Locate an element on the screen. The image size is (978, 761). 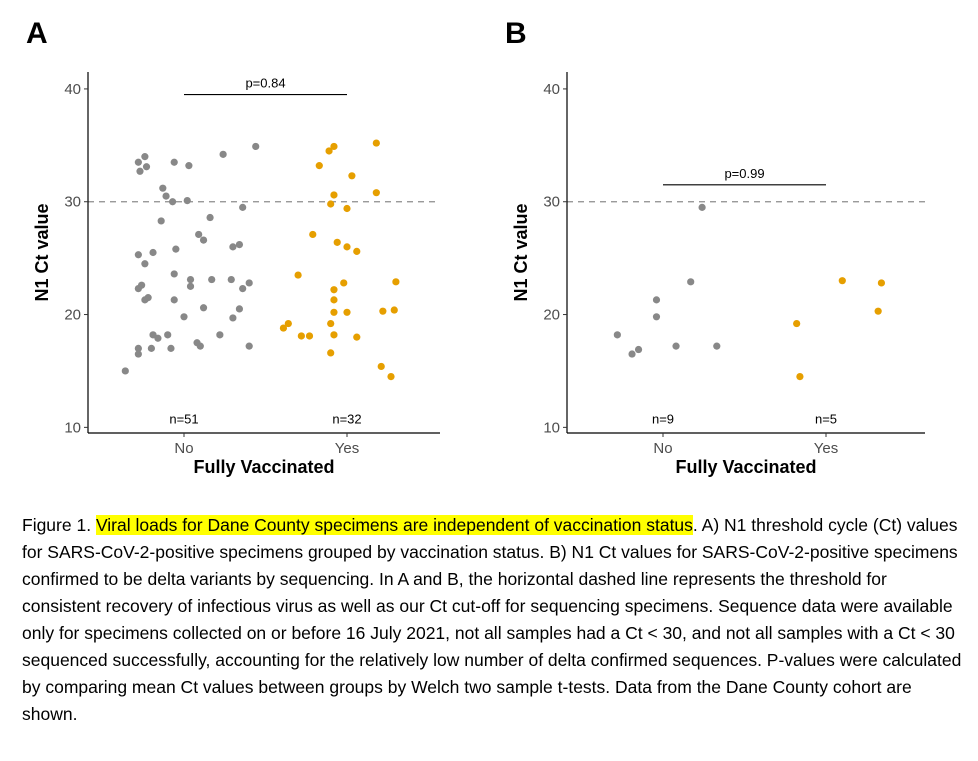
y-axis-title: N1 Ct value is located at coordinates (42, 252).